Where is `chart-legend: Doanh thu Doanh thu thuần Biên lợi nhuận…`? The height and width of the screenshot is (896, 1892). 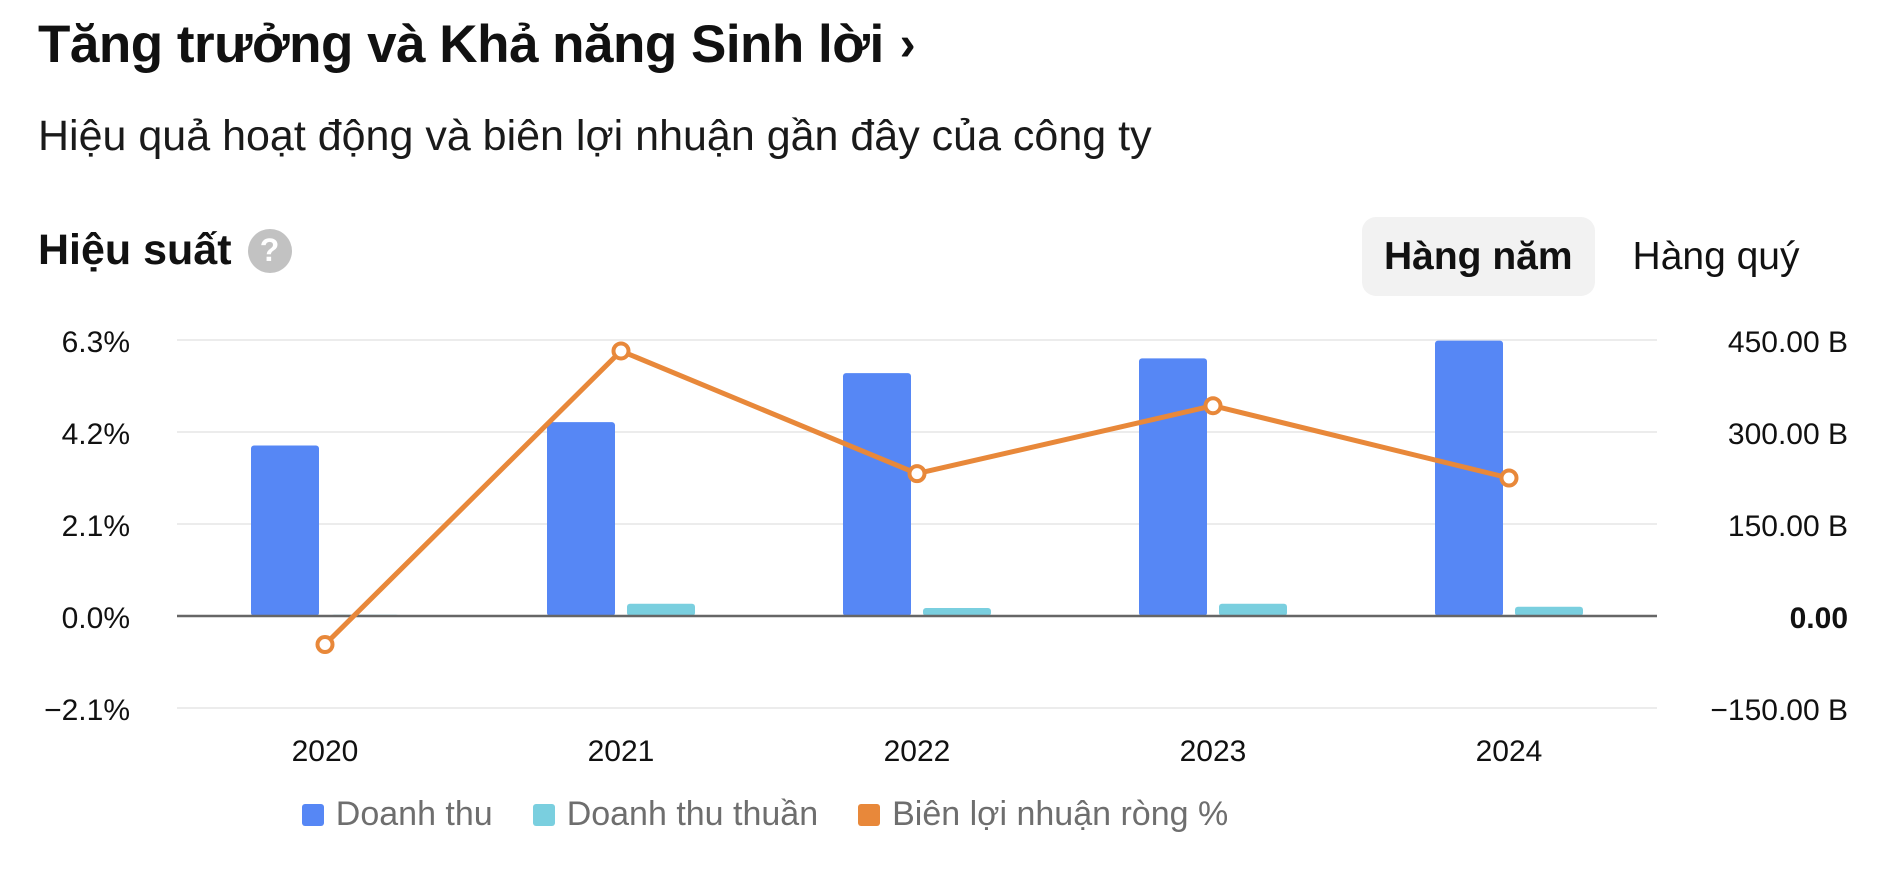 chart-legend: Doanh thu Doanh thu thuần Biên lợi nhuận… is located at coordinates (765, 814).